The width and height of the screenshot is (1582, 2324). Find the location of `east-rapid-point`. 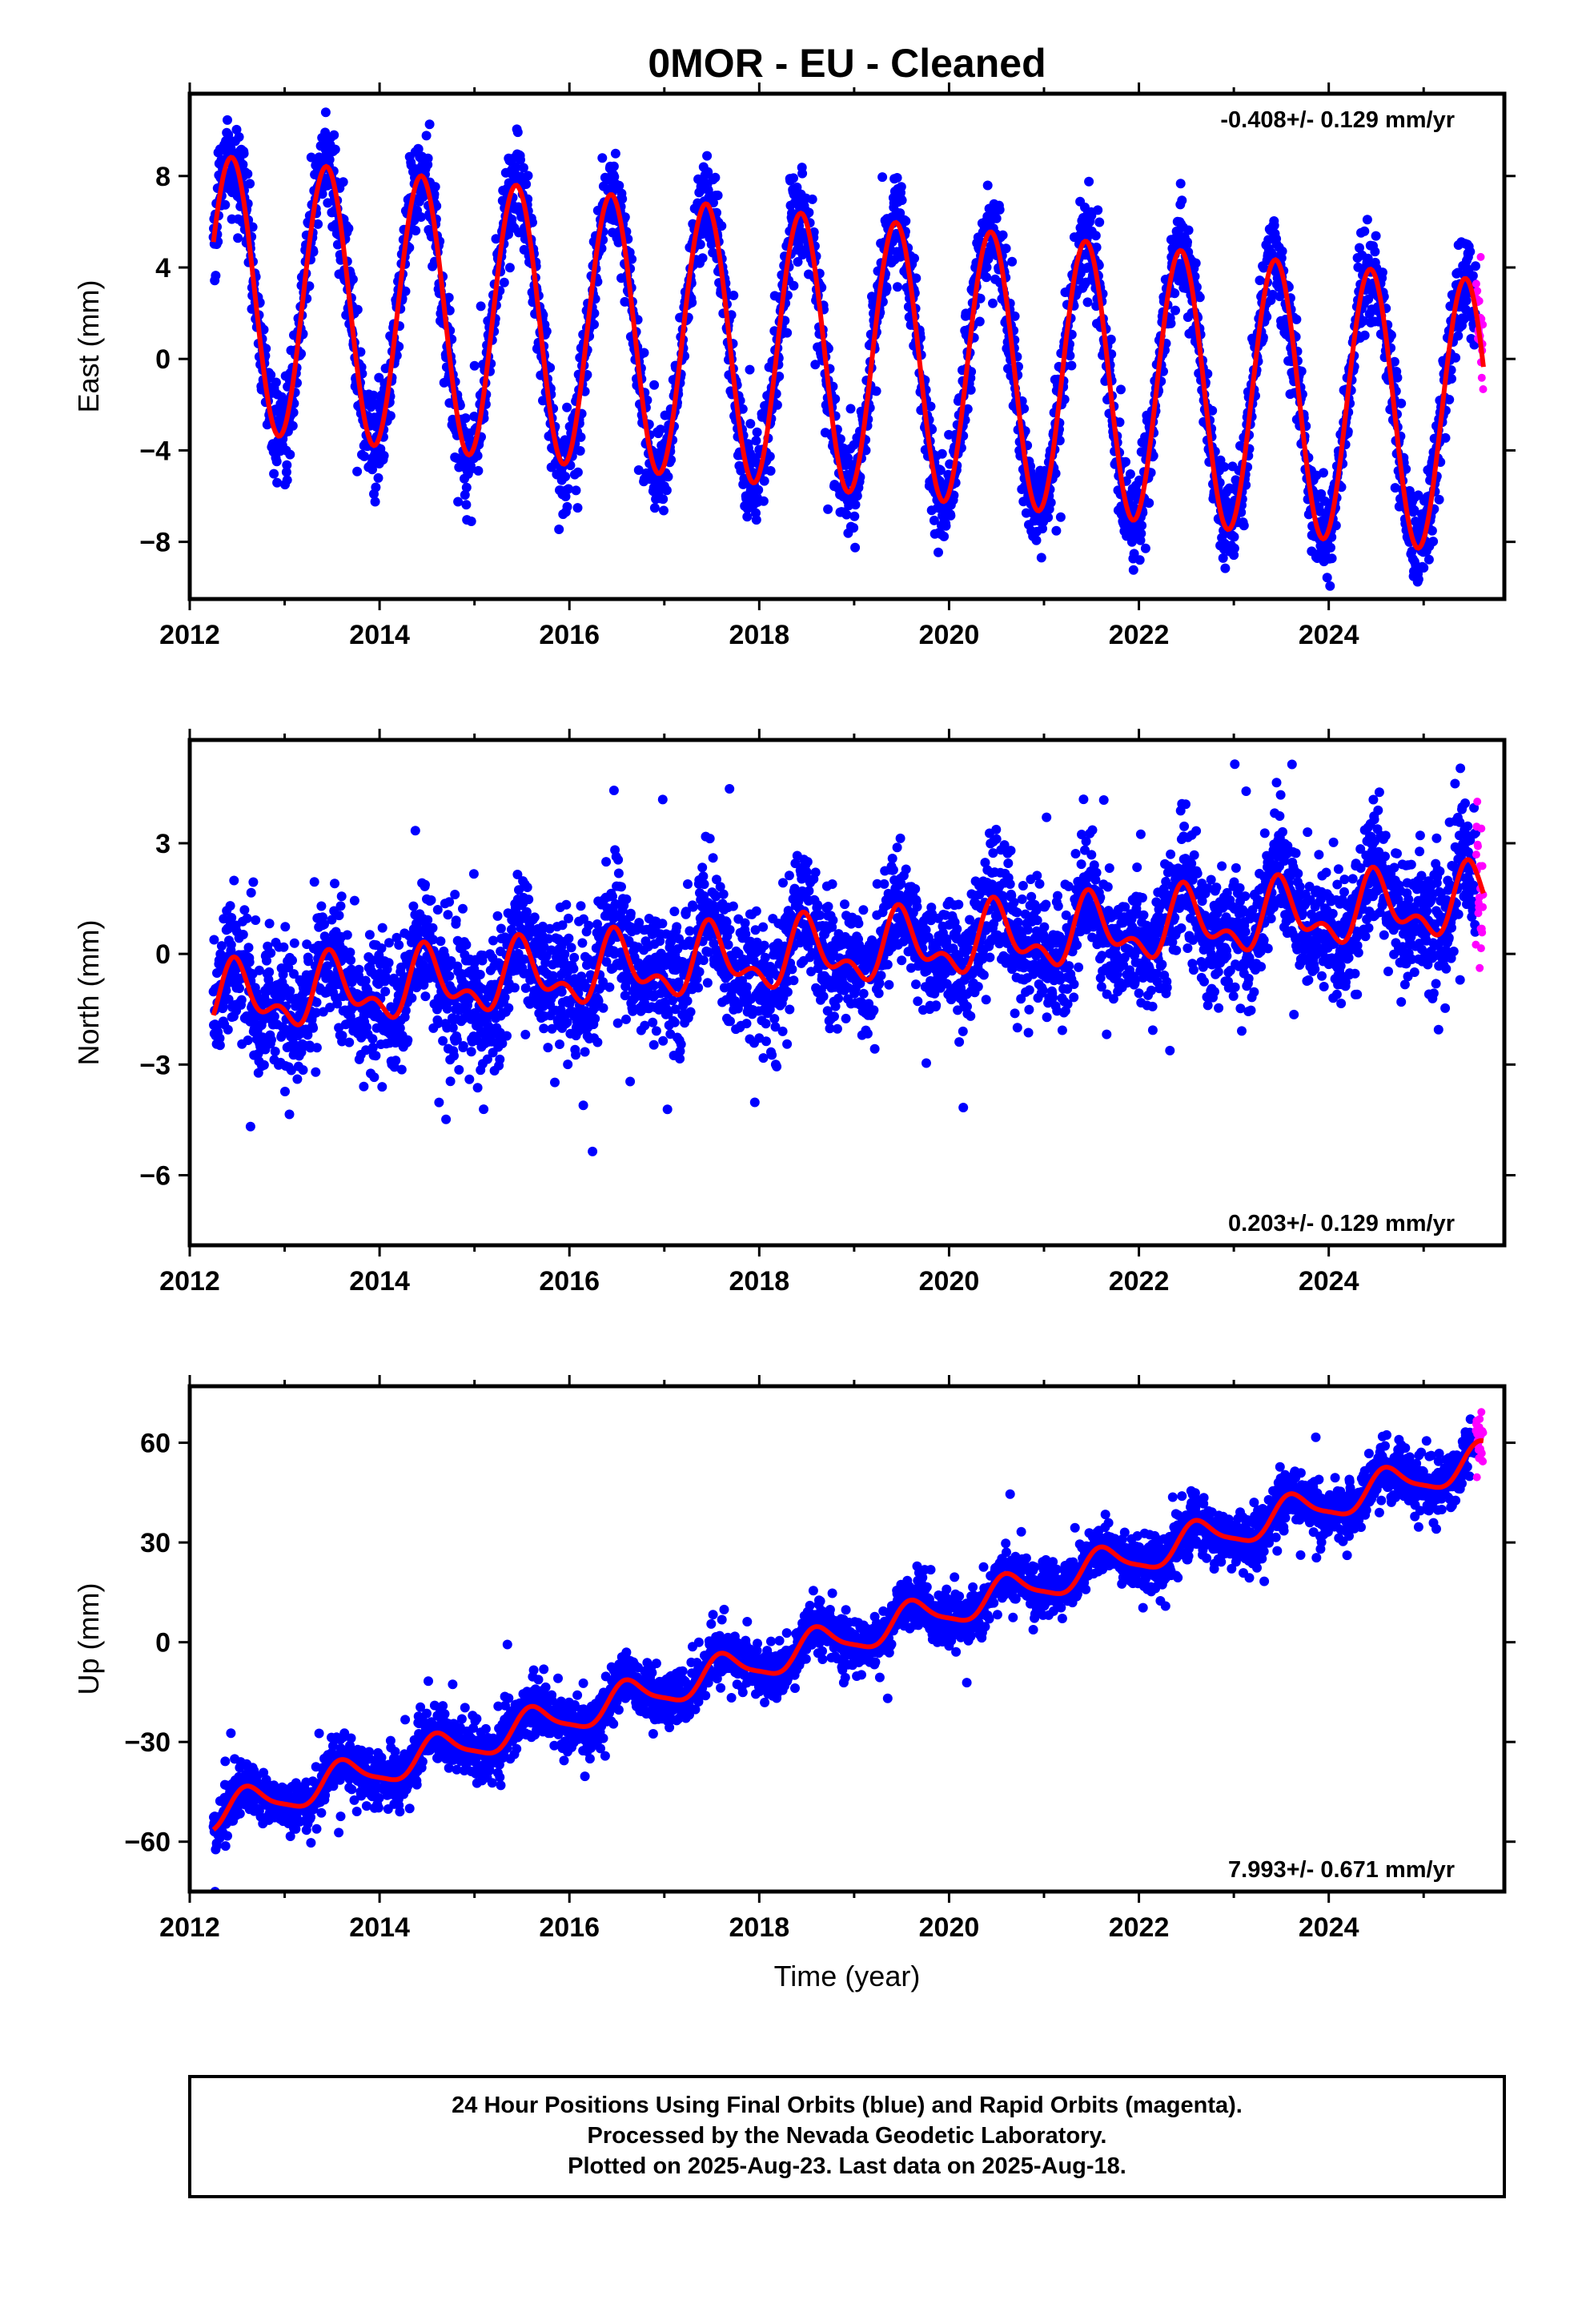

east-rapid-point is located at coordinates (1481, 377).